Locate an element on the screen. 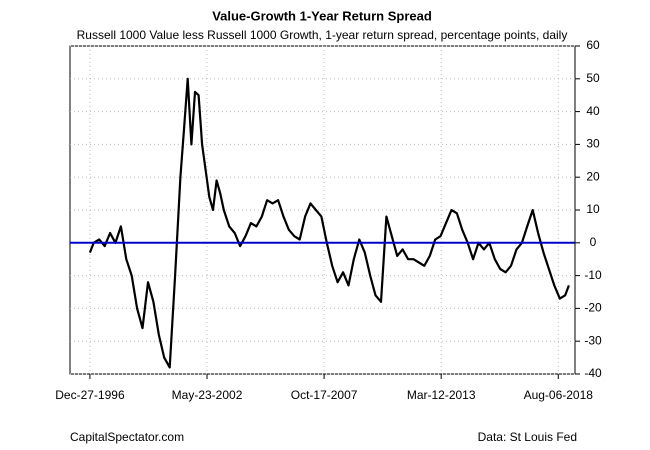 The height and width of the screenshot is (450, 650). x-tick-label: May-23-2002 is located at coordinates (207, 395).